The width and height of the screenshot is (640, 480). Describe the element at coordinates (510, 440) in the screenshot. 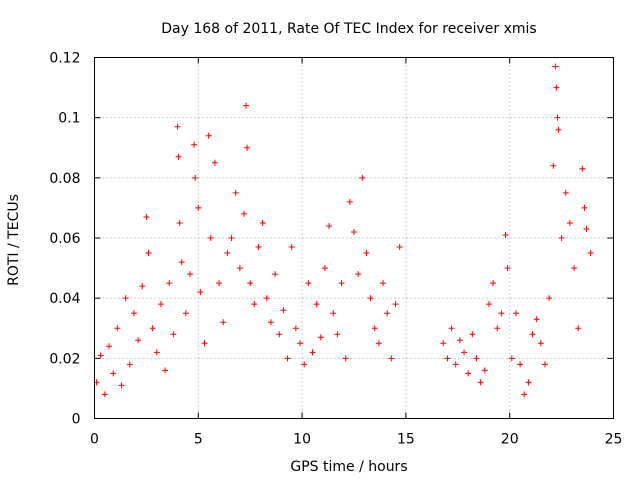

I see `x-tick-label: 20` at that location.